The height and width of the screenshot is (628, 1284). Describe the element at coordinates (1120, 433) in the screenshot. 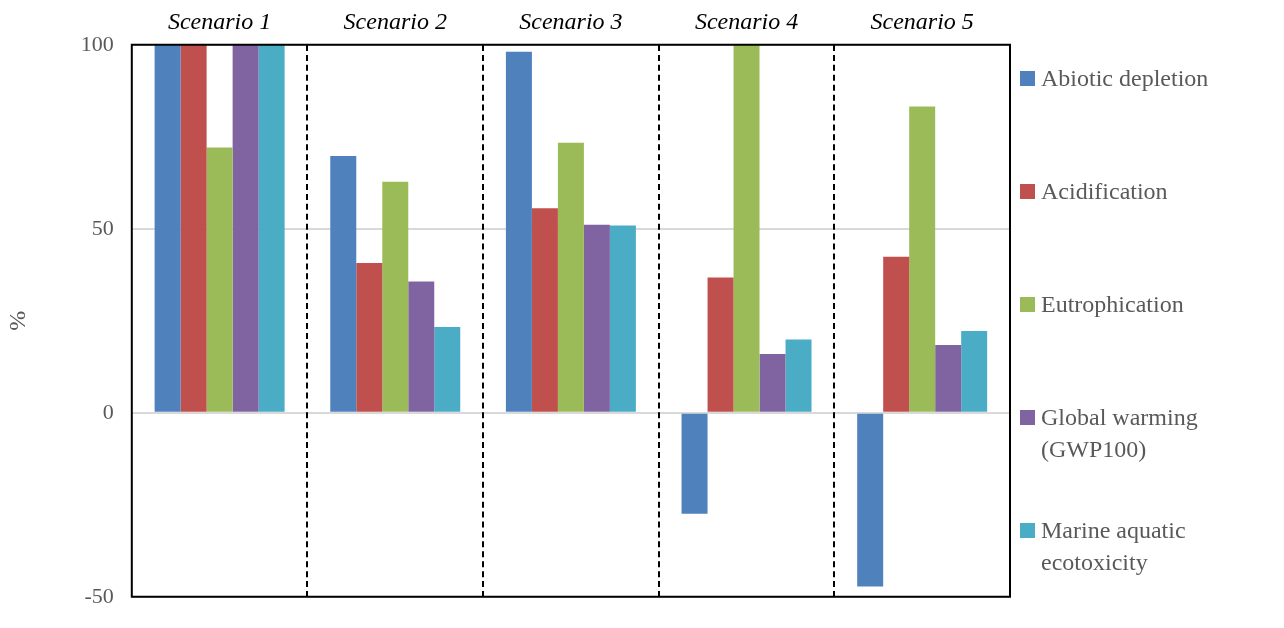

I see `legend-label: Global warming (GWP100)` at that location.